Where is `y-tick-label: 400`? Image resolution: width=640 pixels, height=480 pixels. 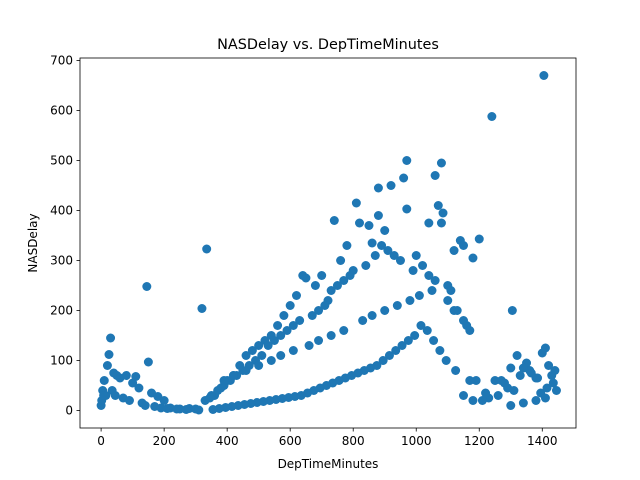 y-tick-label: 400 is located at coordinates (61, 211).